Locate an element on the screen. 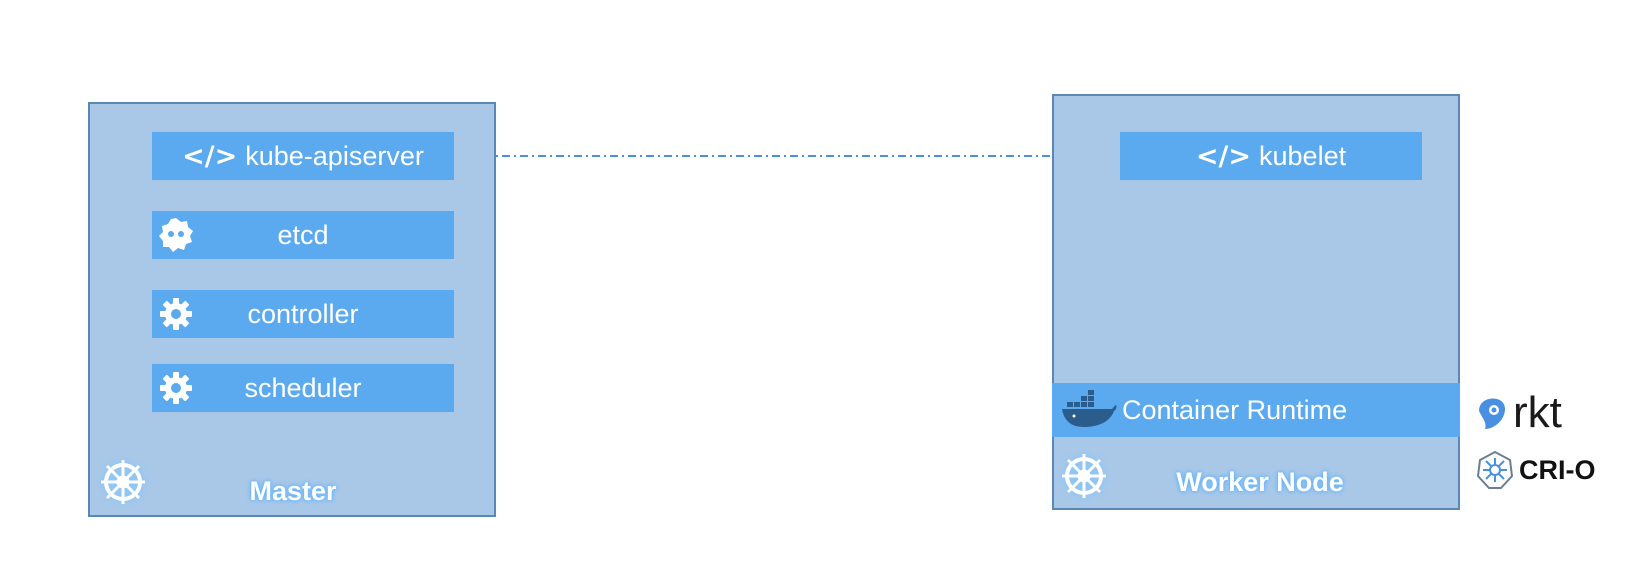 The image size is (1642, 582). rkt-logo: rkt is located at coordinates (1518, 413).